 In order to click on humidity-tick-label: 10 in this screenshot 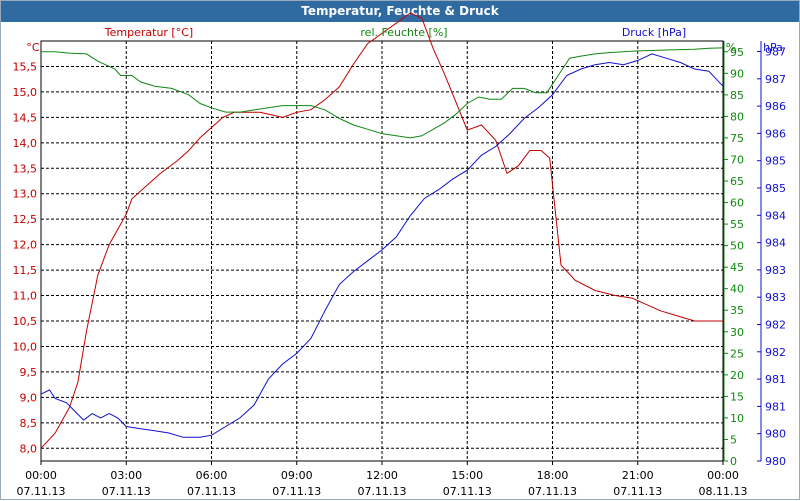, I will do `click(737, 418)`.